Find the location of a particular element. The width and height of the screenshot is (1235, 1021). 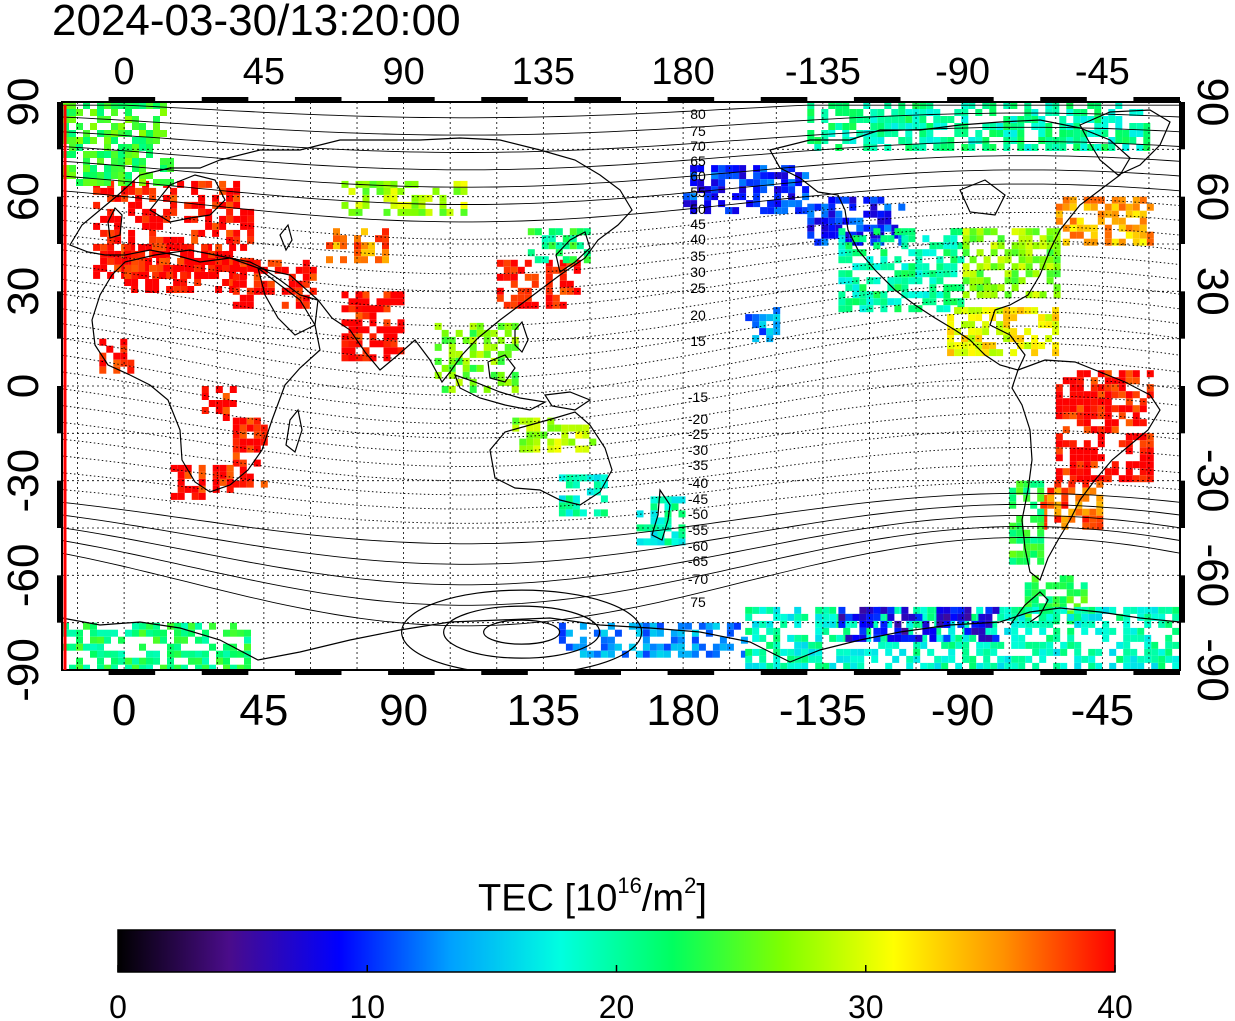

lon-tick-bottom: 0 is located at coordinates (124, 710).